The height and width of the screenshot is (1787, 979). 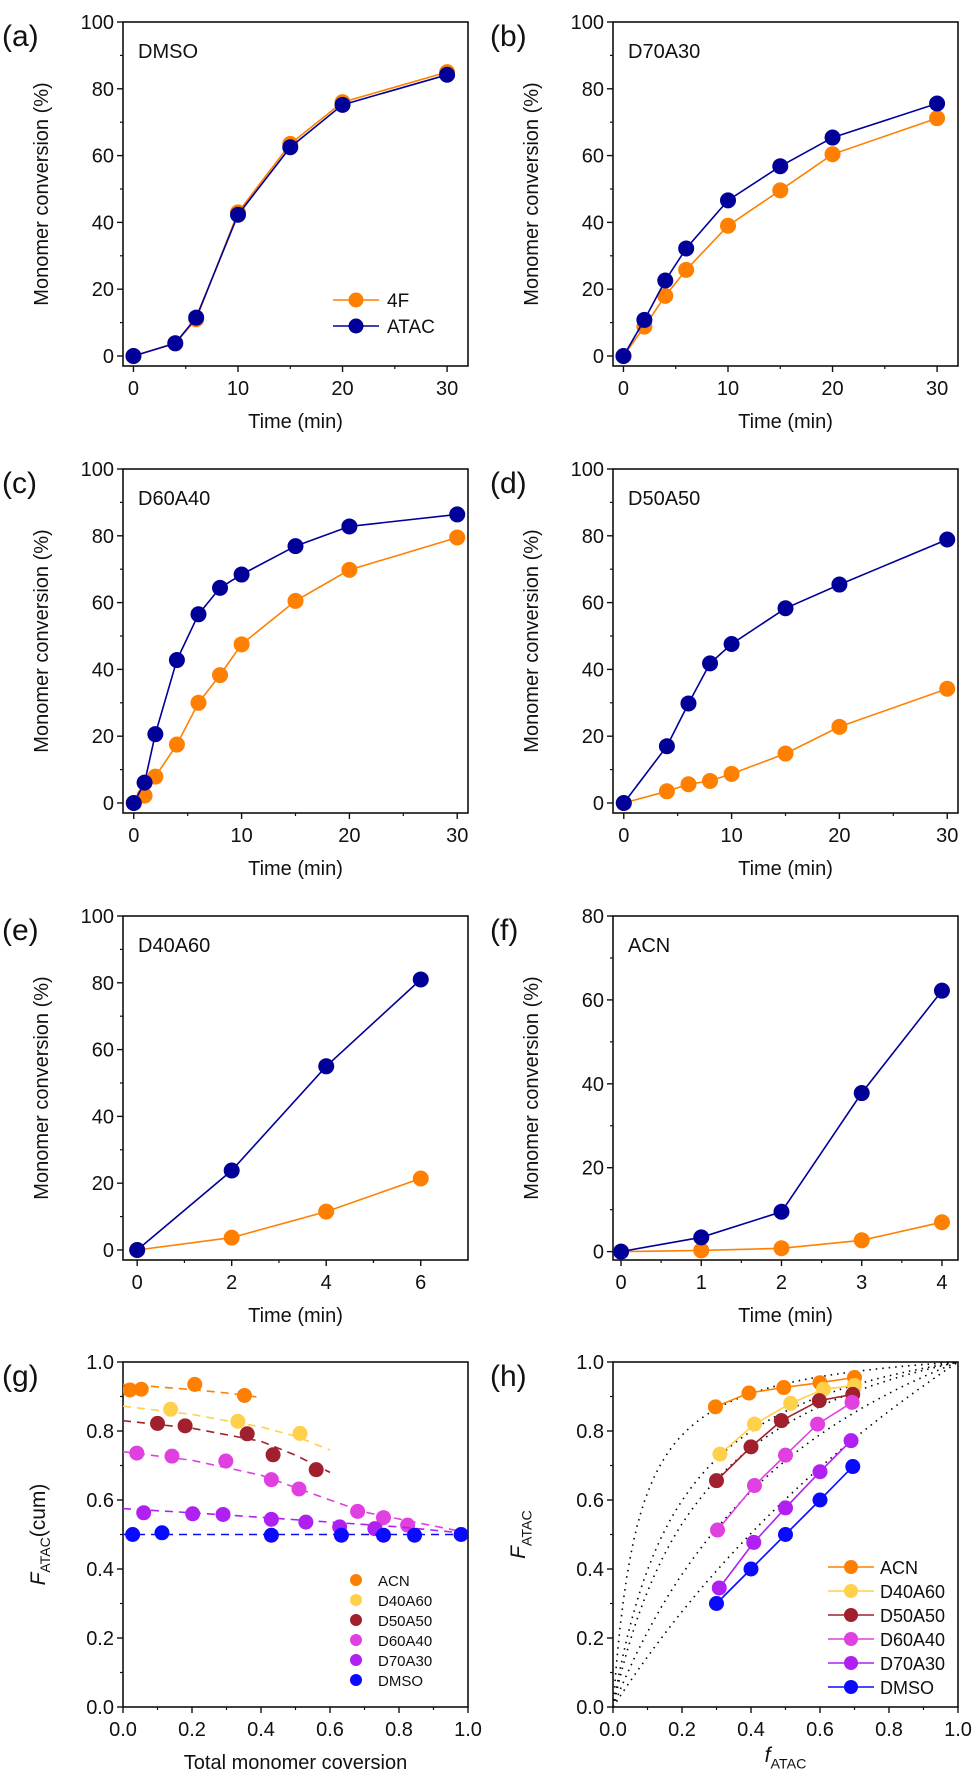 I want to click on x-tick-label: 2, so click(x=231, y=1283).